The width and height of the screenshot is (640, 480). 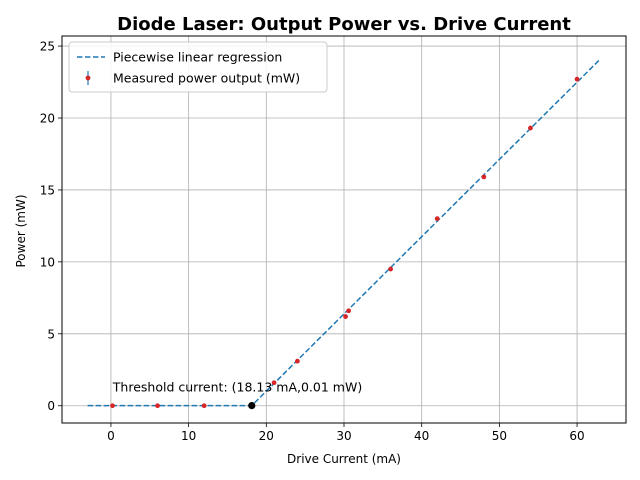 I want to click on threshold-annotation: Threshold current: (18.13 mA,0.01 mW), so click(x=237, y=387).